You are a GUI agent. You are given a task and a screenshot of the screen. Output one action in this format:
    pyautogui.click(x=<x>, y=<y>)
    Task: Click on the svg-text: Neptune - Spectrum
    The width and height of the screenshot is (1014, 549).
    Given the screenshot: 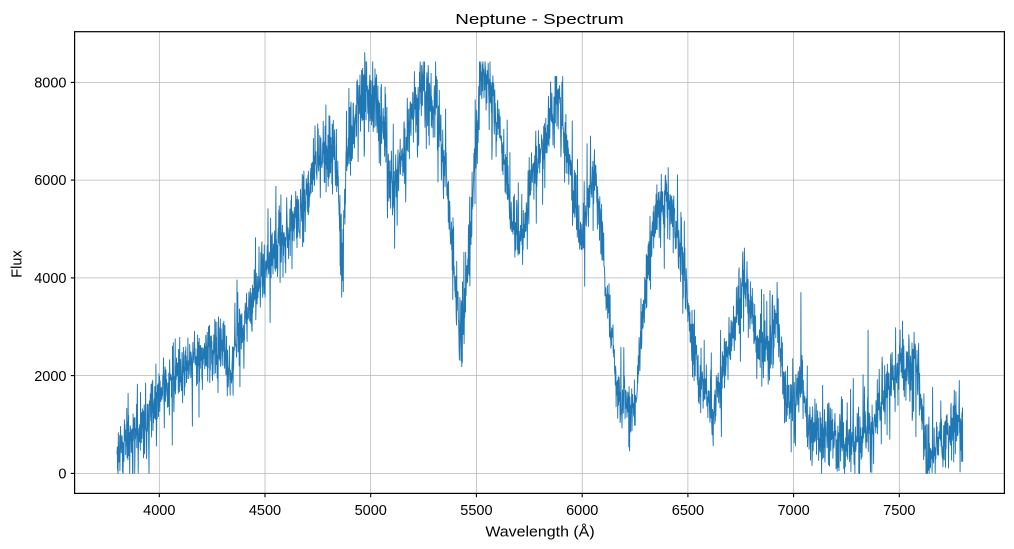 What is the action you would take?
    pyautogui.click(x=539, y=19)
    